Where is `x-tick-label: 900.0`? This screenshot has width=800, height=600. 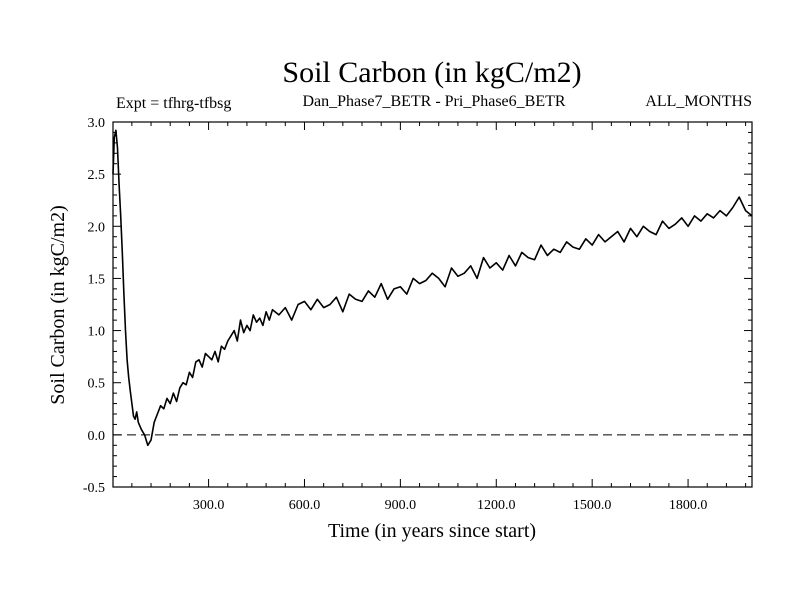
x-tick-label: 900.0 is located at coordinates (401, 505).